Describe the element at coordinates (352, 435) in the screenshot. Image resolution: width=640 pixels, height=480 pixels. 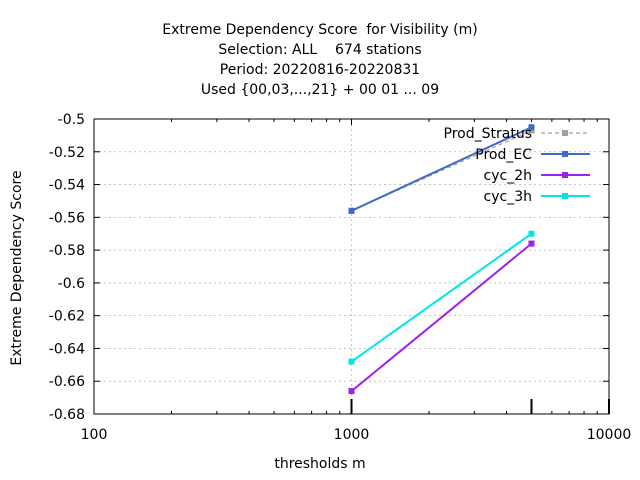
I see `x-tick-label: 1000` at that location.